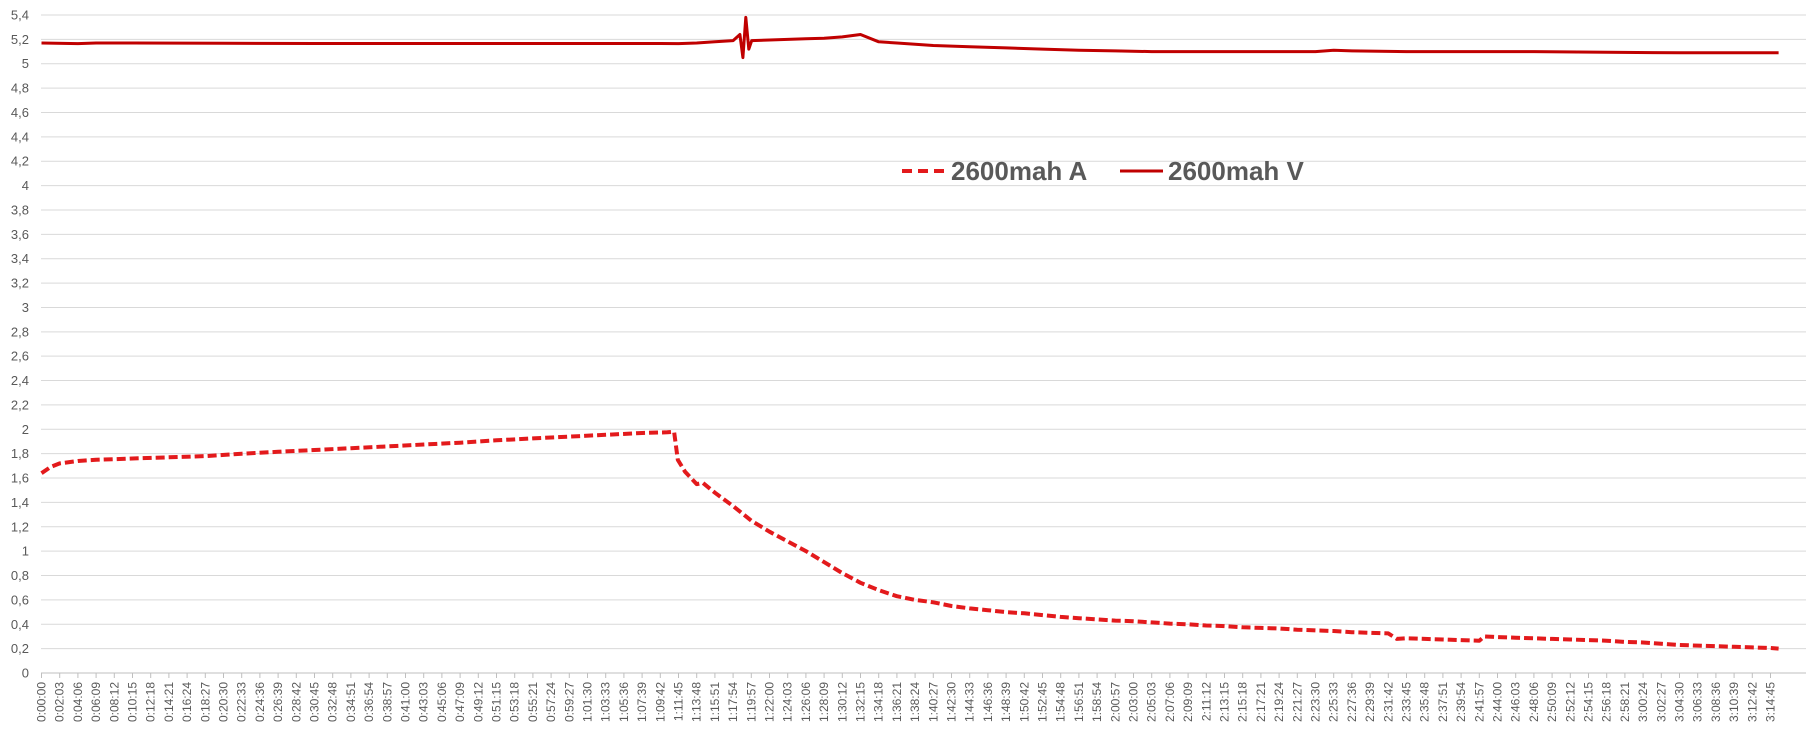  What do you see at coordinates (442, 702) in the screenshot?
I see `x-tick-label: 0:45:06` at bounding box center [442, 702].